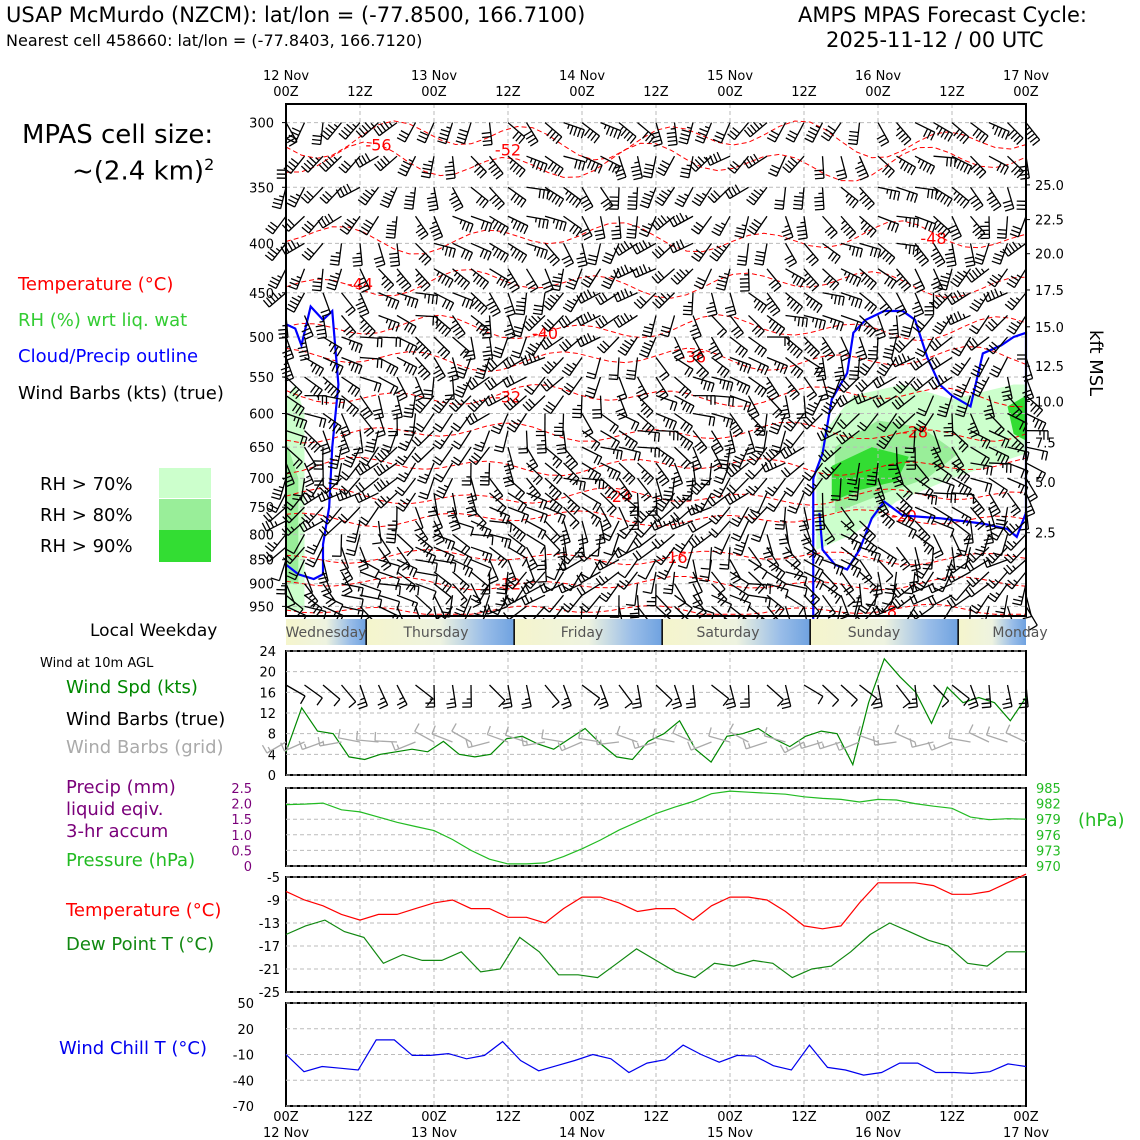 Image resolution: width=1140 pixels, height=1140 pixels. Describe the element at coordinates (1049, 328) in the screenshot. I see `kft-tick-label: 15.0` at that location.